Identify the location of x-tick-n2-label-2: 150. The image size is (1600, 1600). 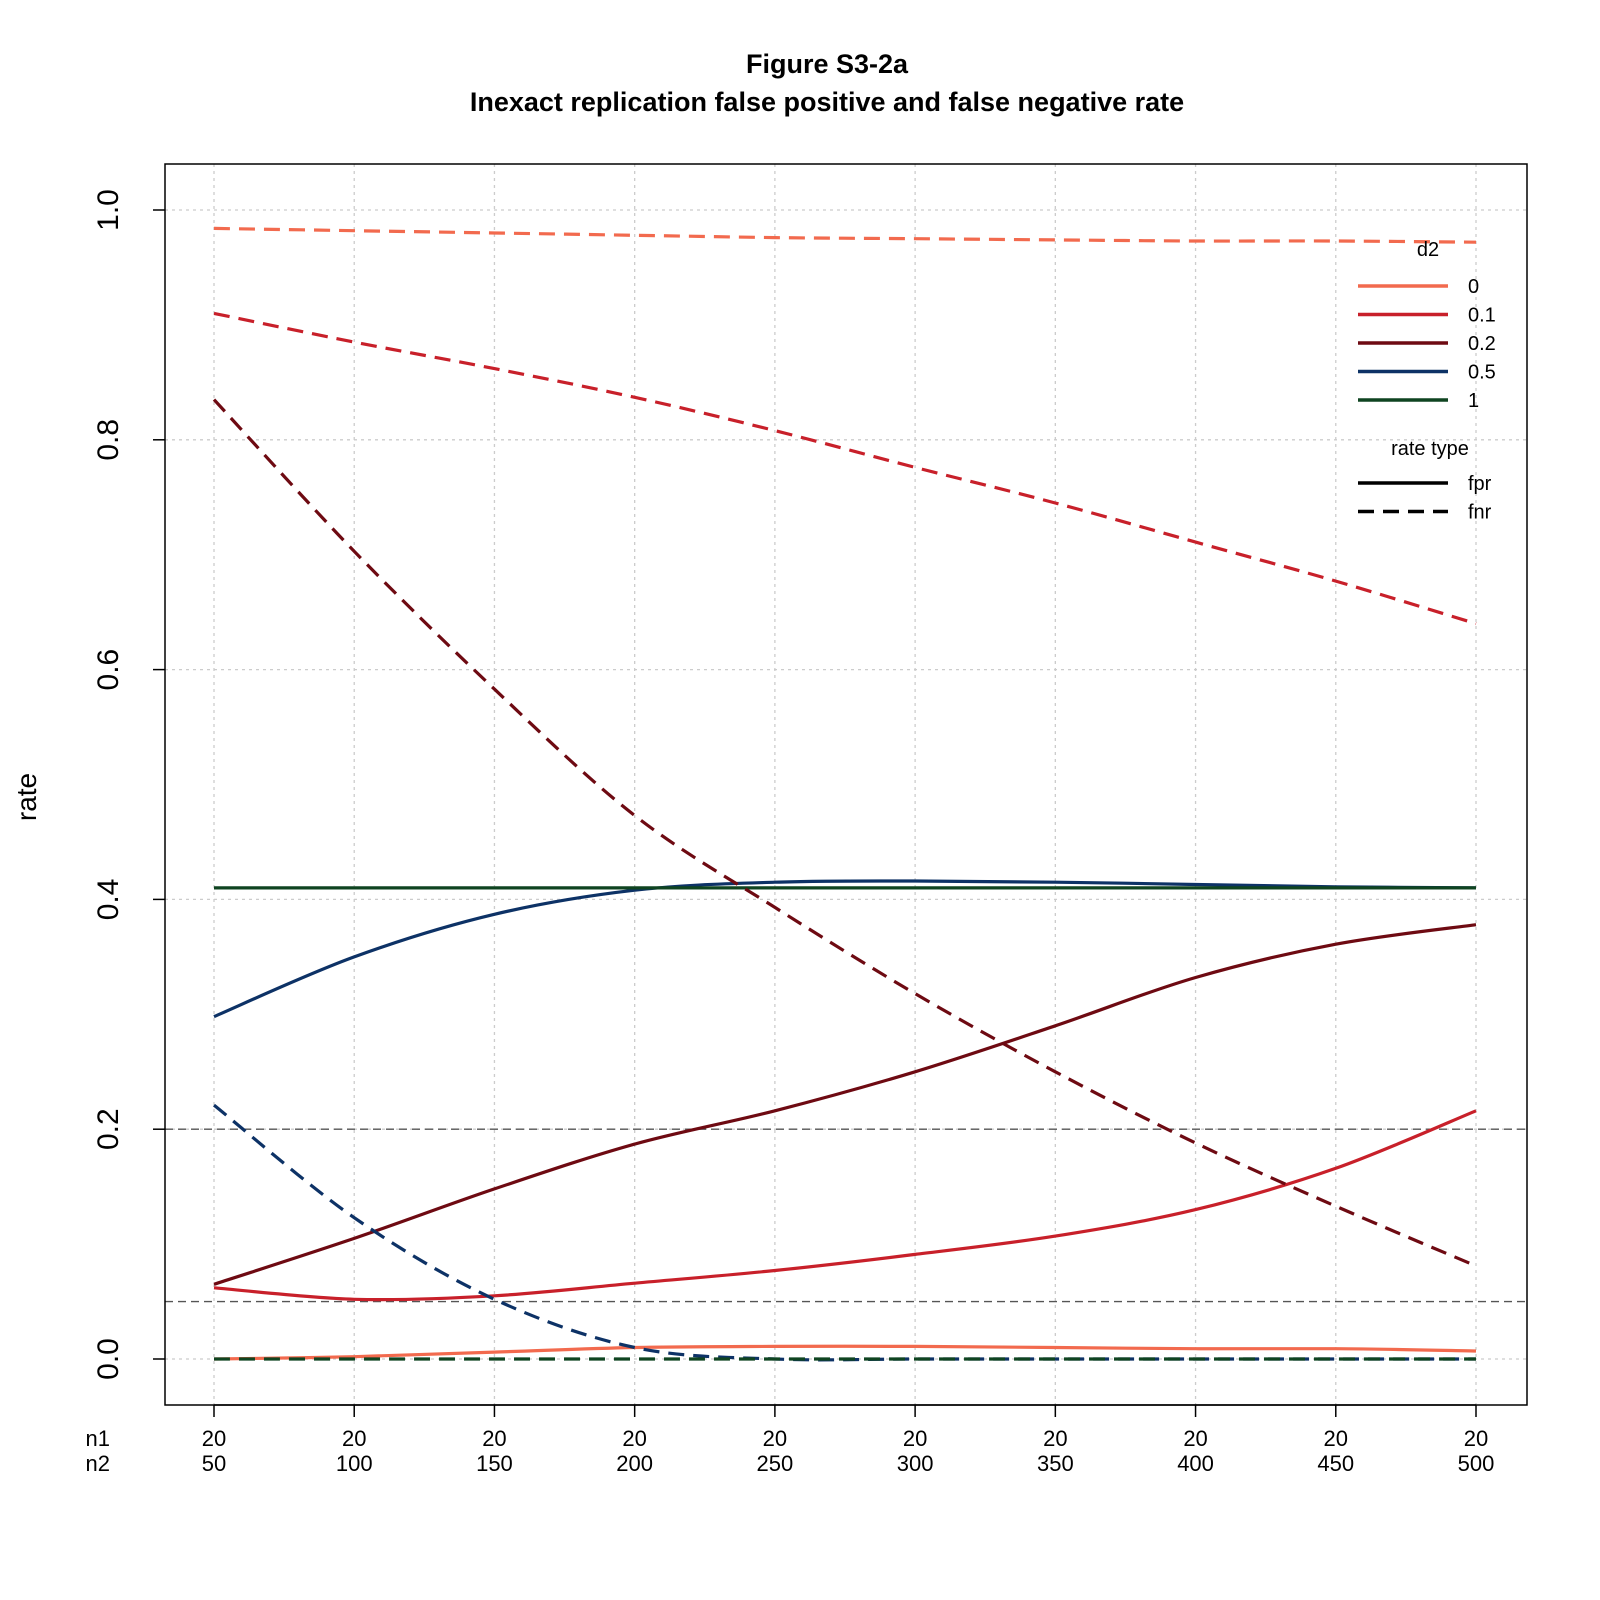
(494, 1463).